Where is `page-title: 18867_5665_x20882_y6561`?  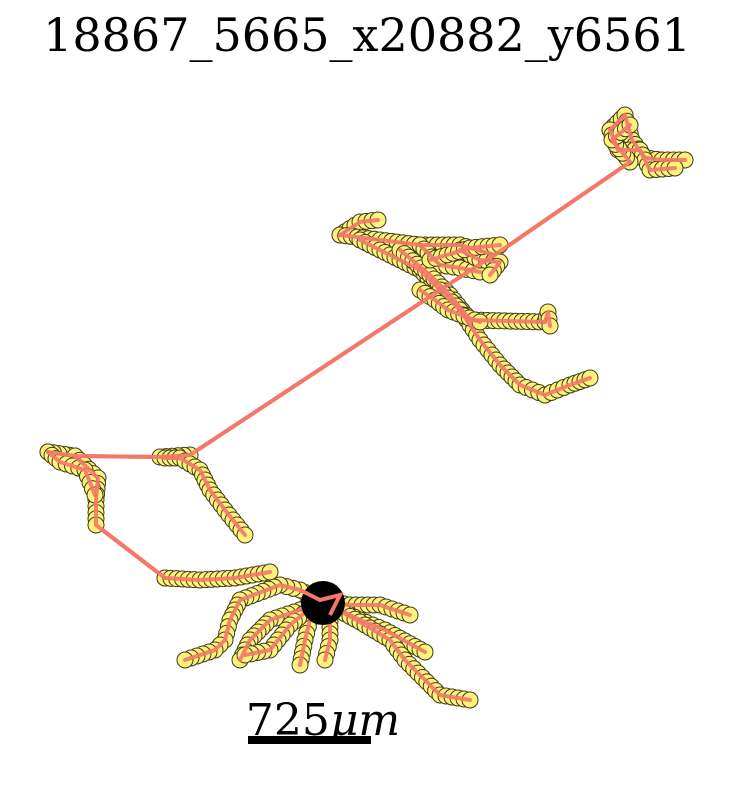
page-title: 18867_5665_x20882_y6561 is located at coordinates (367, 35).